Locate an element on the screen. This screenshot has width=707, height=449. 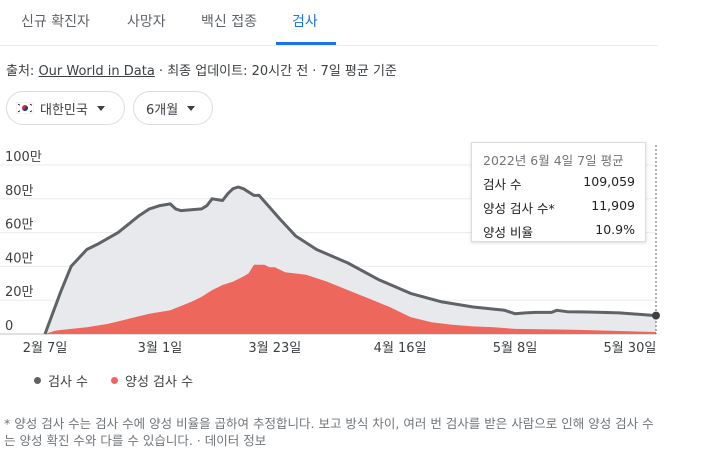
tab-bar: 신규 확진자 사망자 백신 접종 검사 is located at coordinates (329, 23).